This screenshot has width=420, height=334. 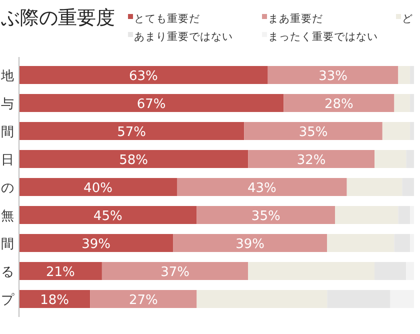 I want to click on data-label: 40%, so click(x=98, y=188).